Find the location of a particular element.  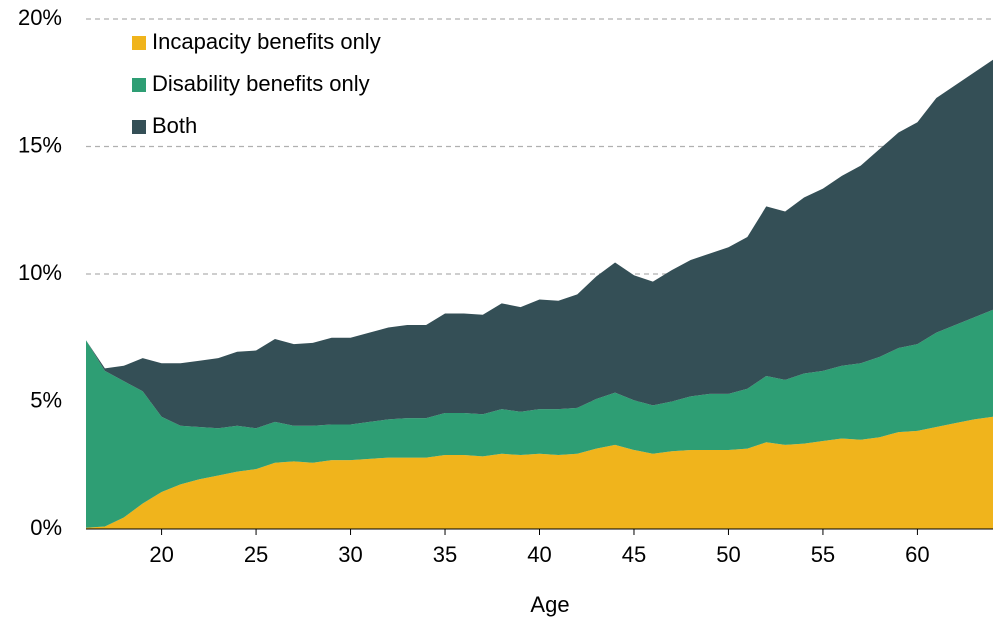

x-tick-label: 60 is located at coordinates (917, 554).